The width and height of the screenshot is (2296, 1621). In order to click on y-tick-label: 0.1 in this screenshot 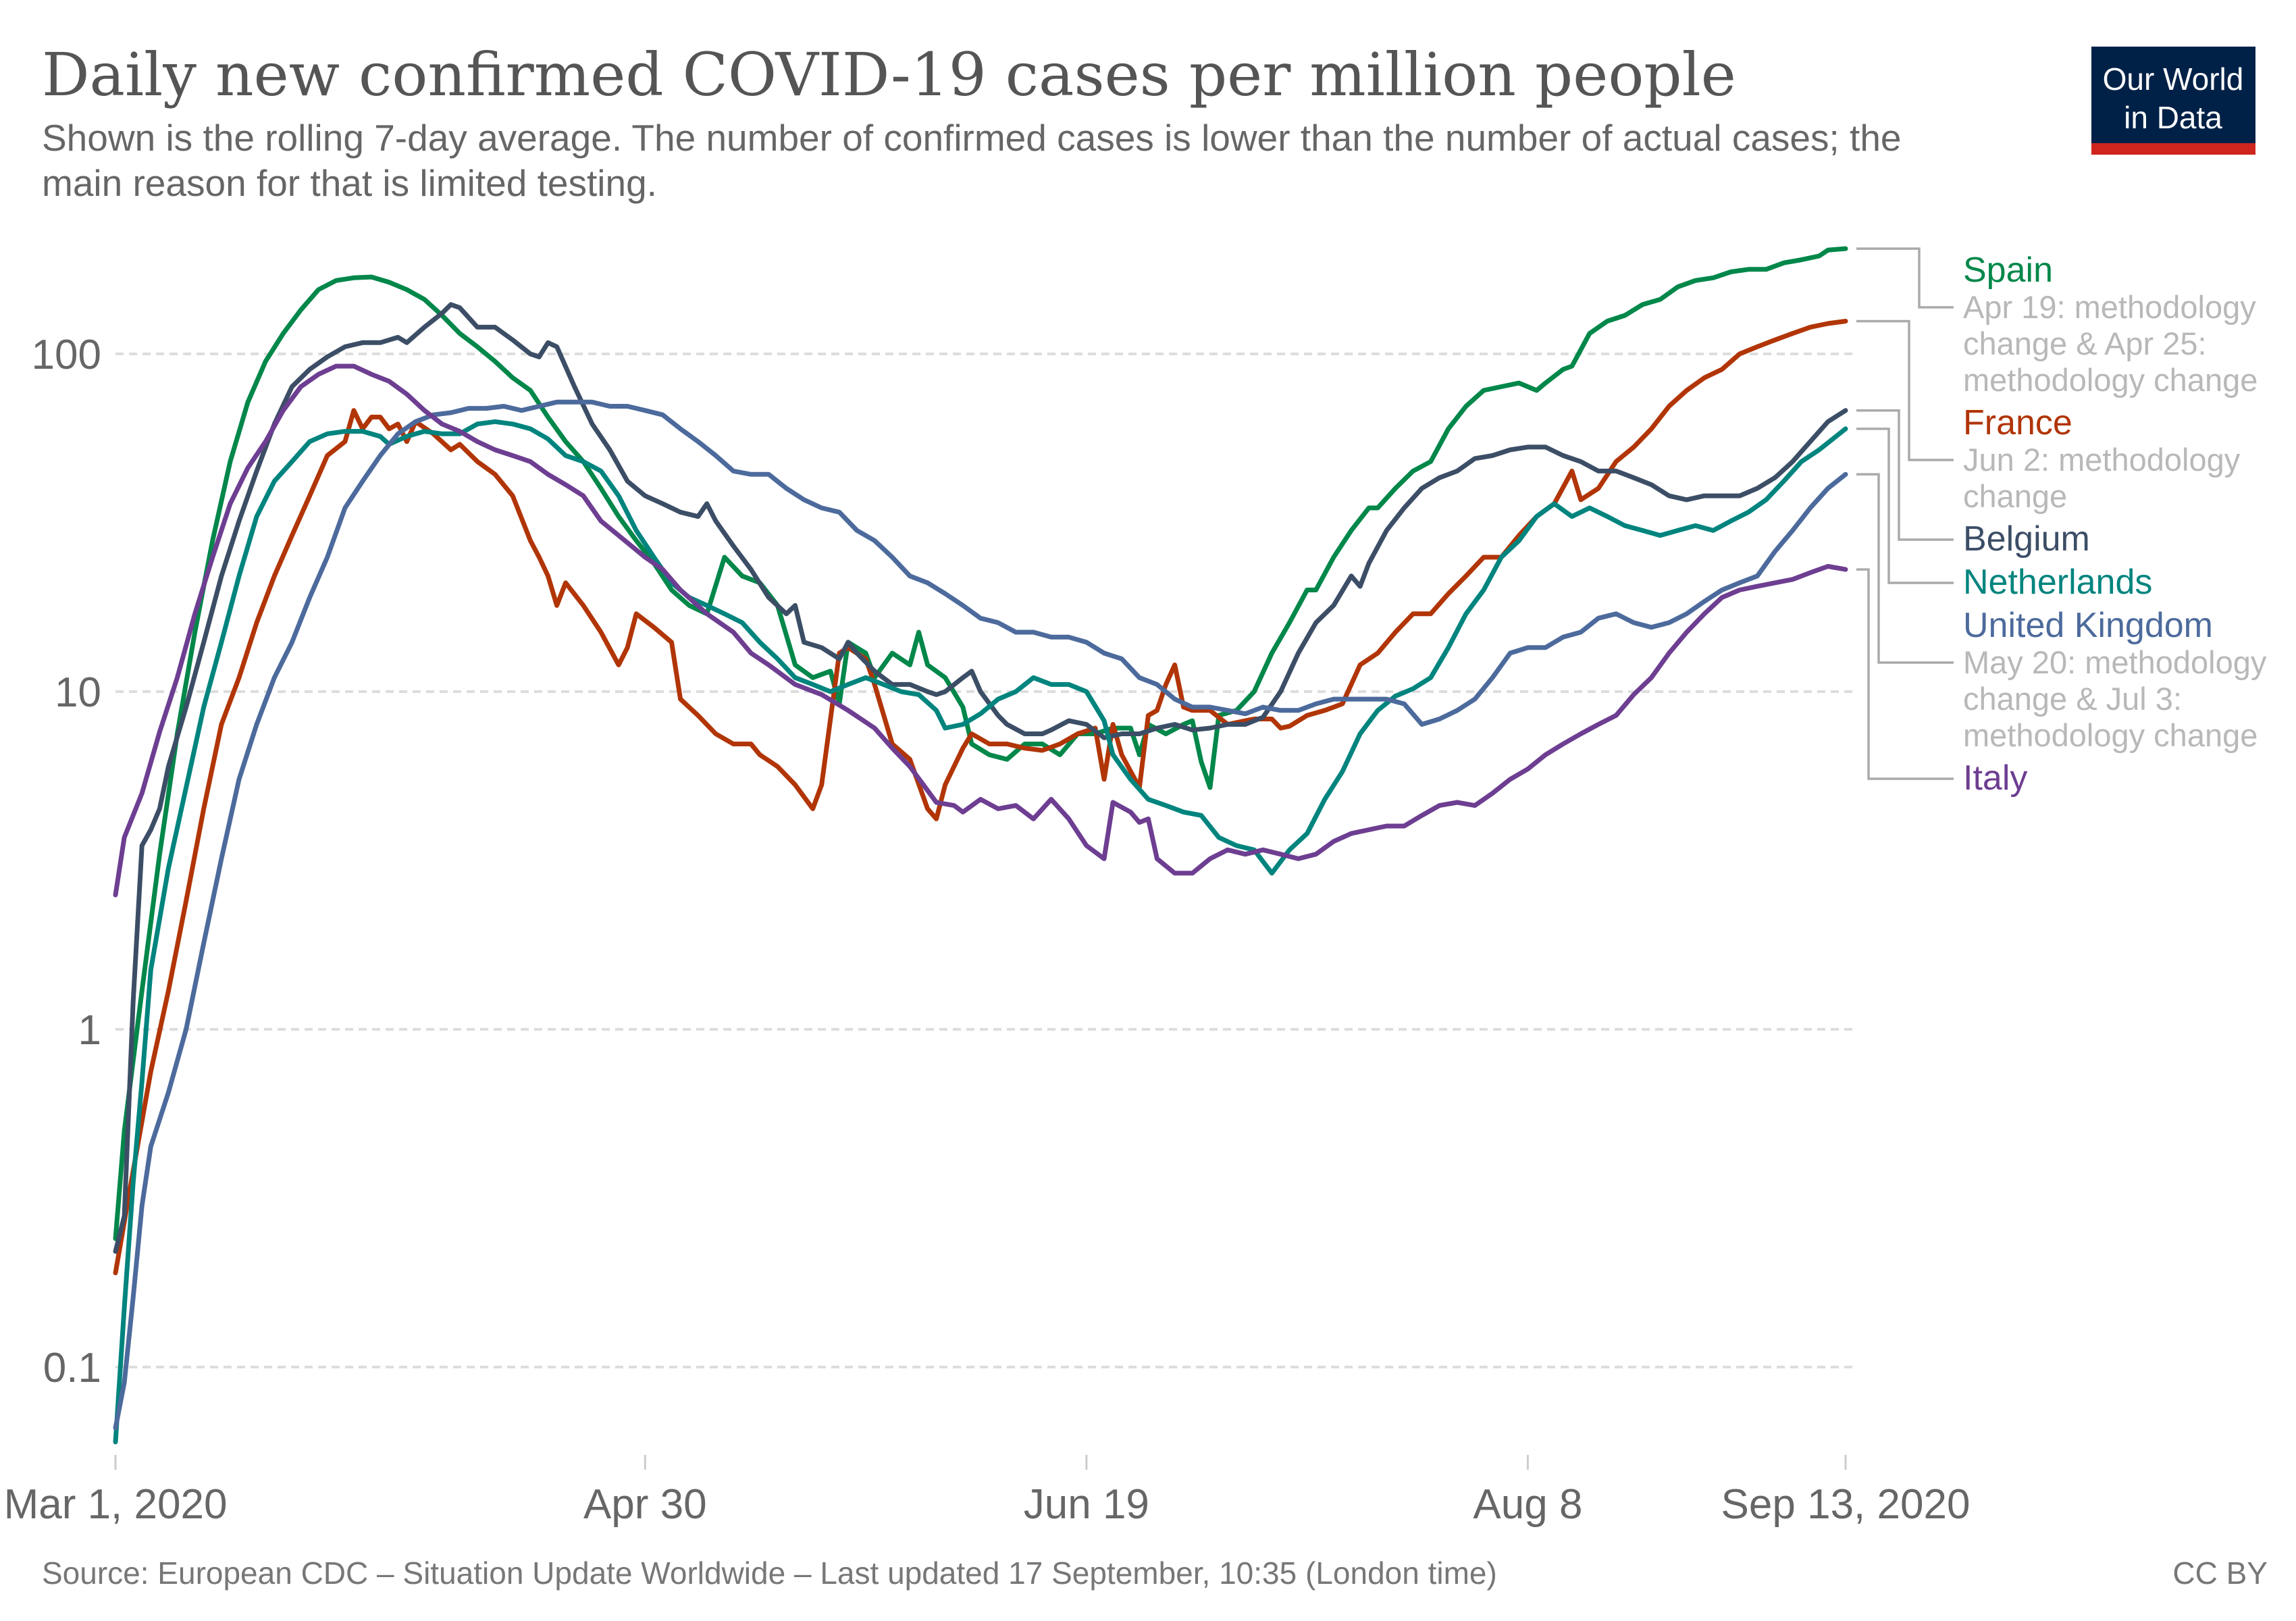, I will do `click(72, 1368)`.